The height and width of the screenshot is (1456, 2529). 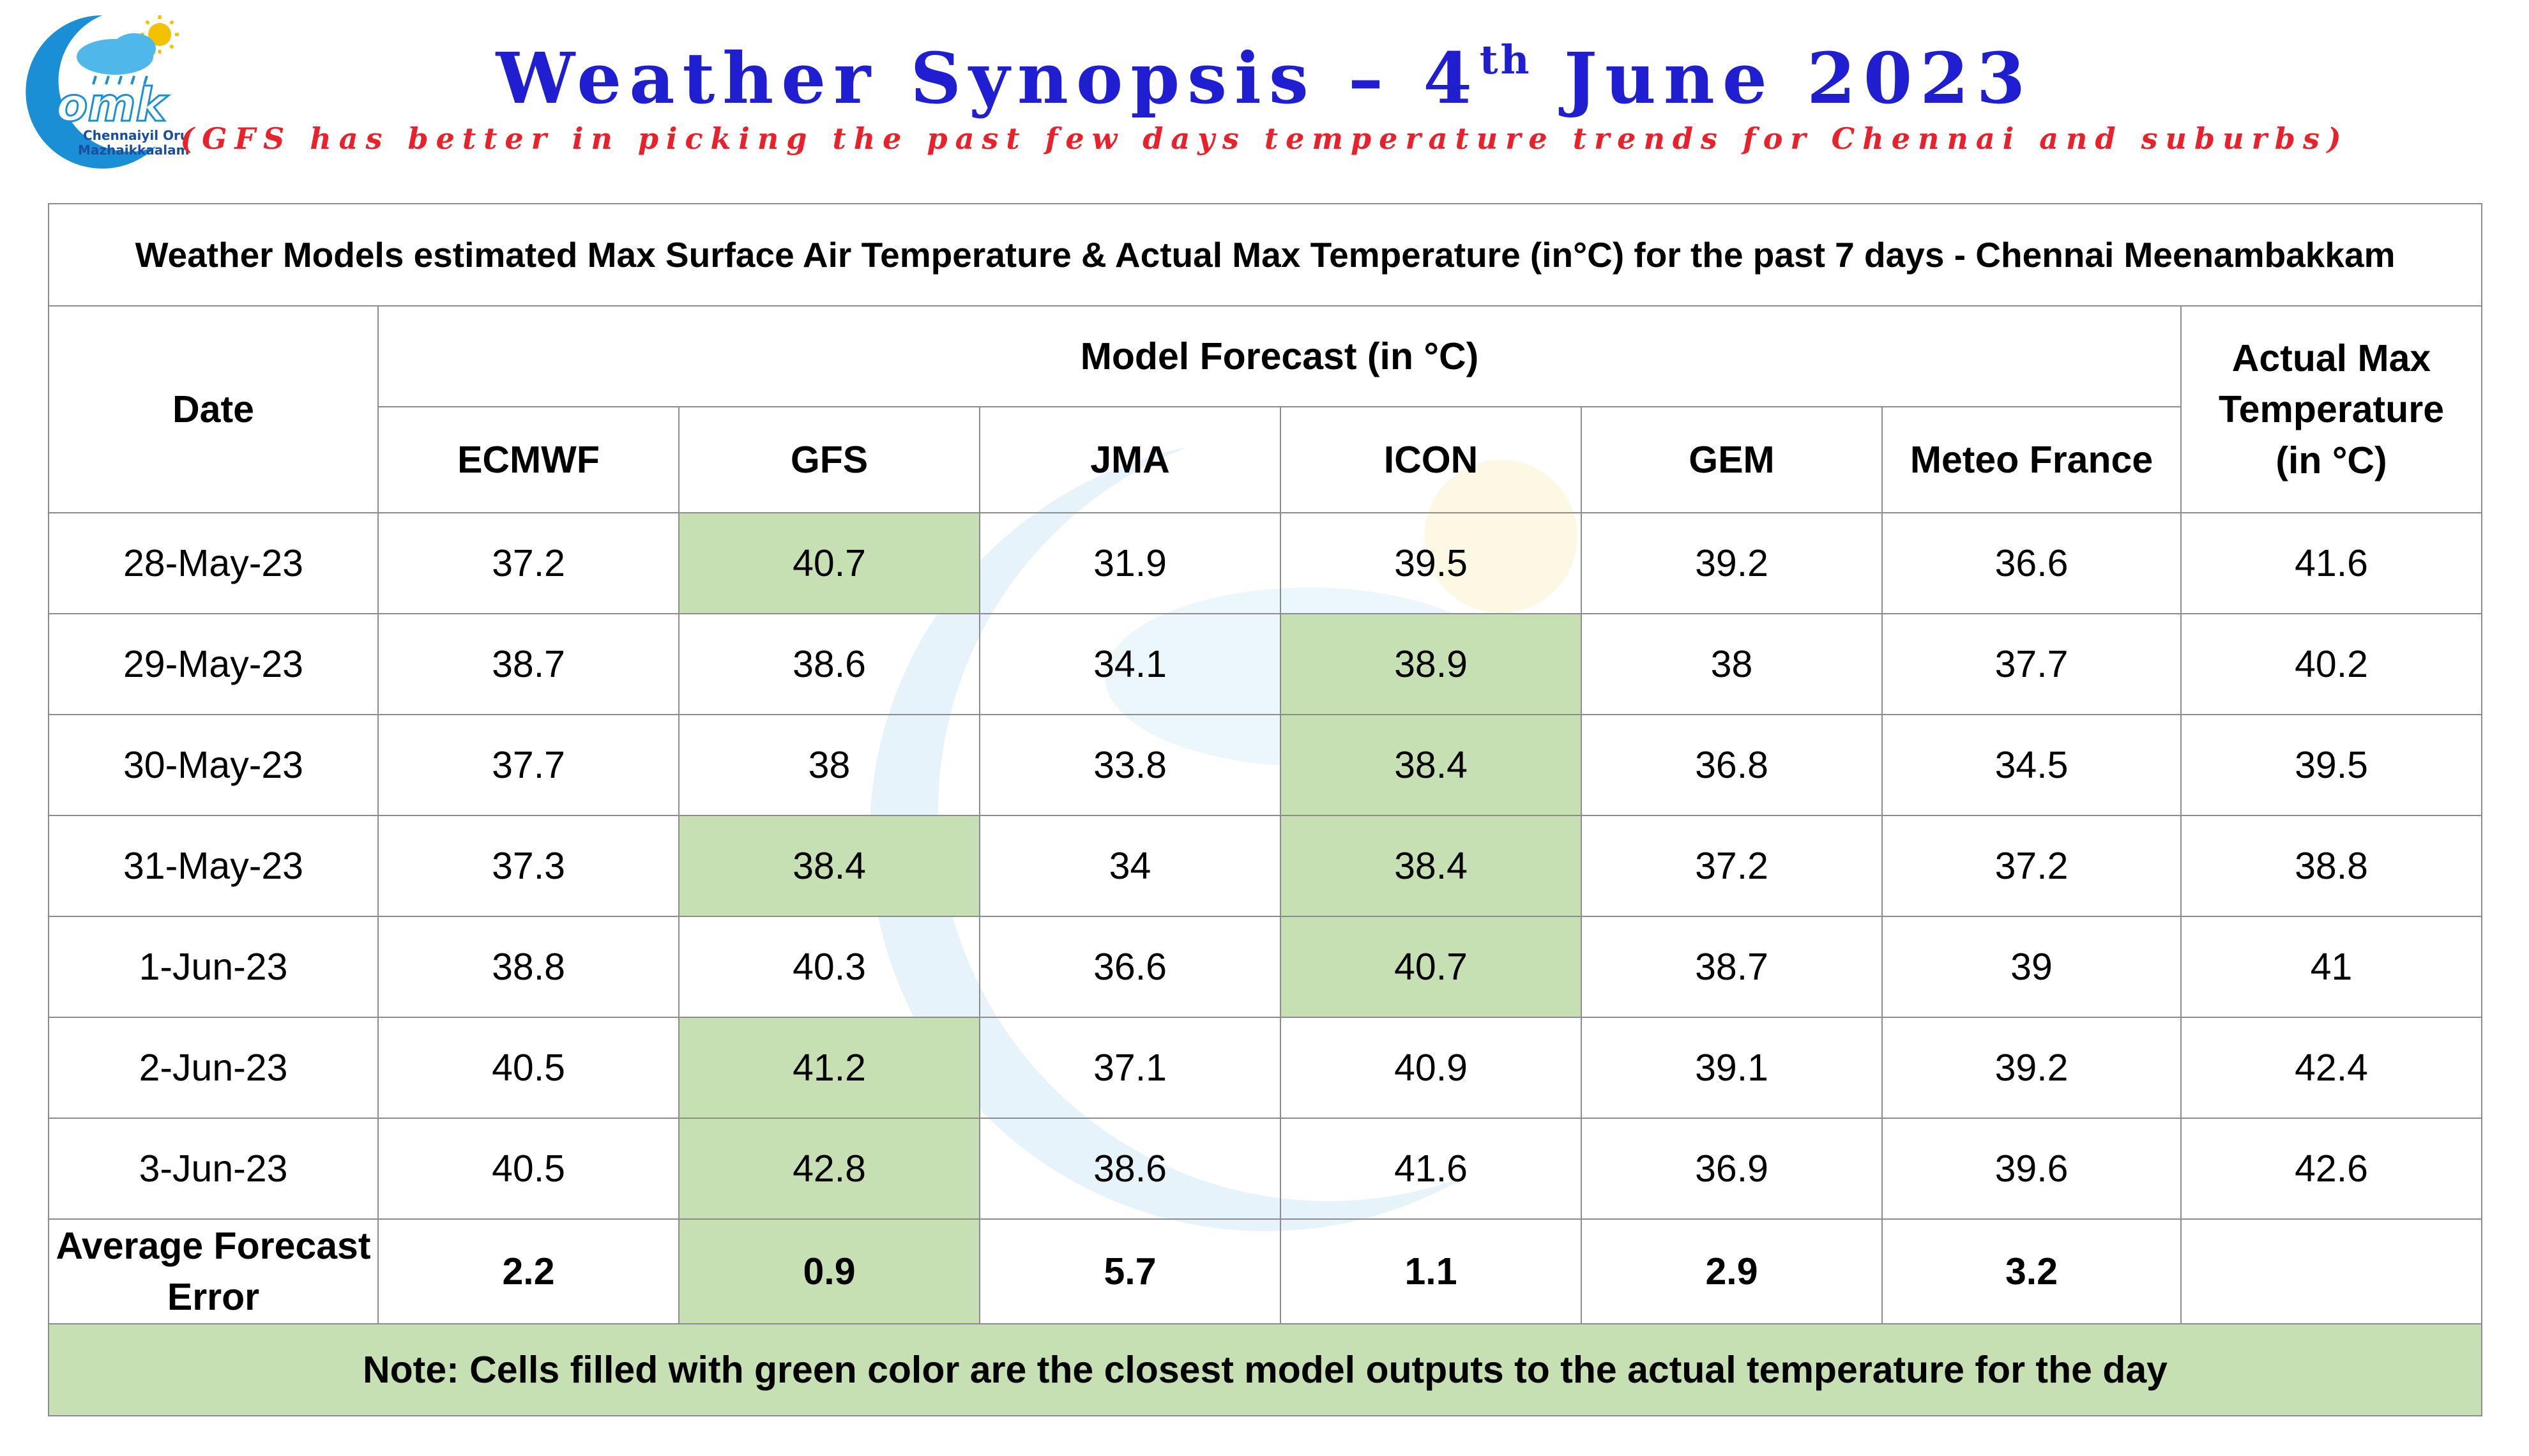 What do you see at coordinates (2332, 866) in the screenshot?
I see `actual-cell: 38.8` at bounding box center [2332, 866].